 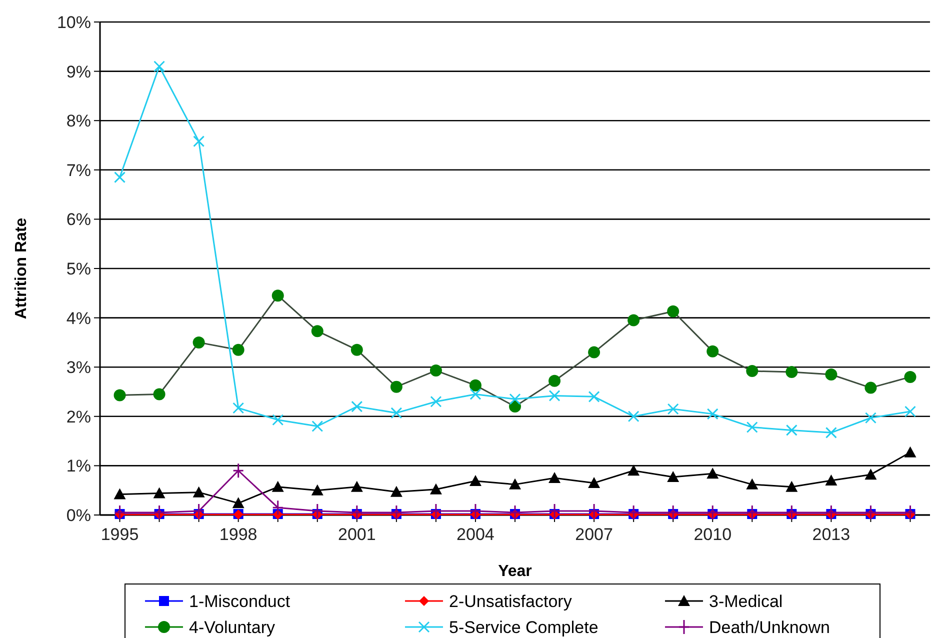 What do you see at coordinates (78, 416) in the screenshot?
I see `y-tick-label: 2%` at bounding box center [78, 416].